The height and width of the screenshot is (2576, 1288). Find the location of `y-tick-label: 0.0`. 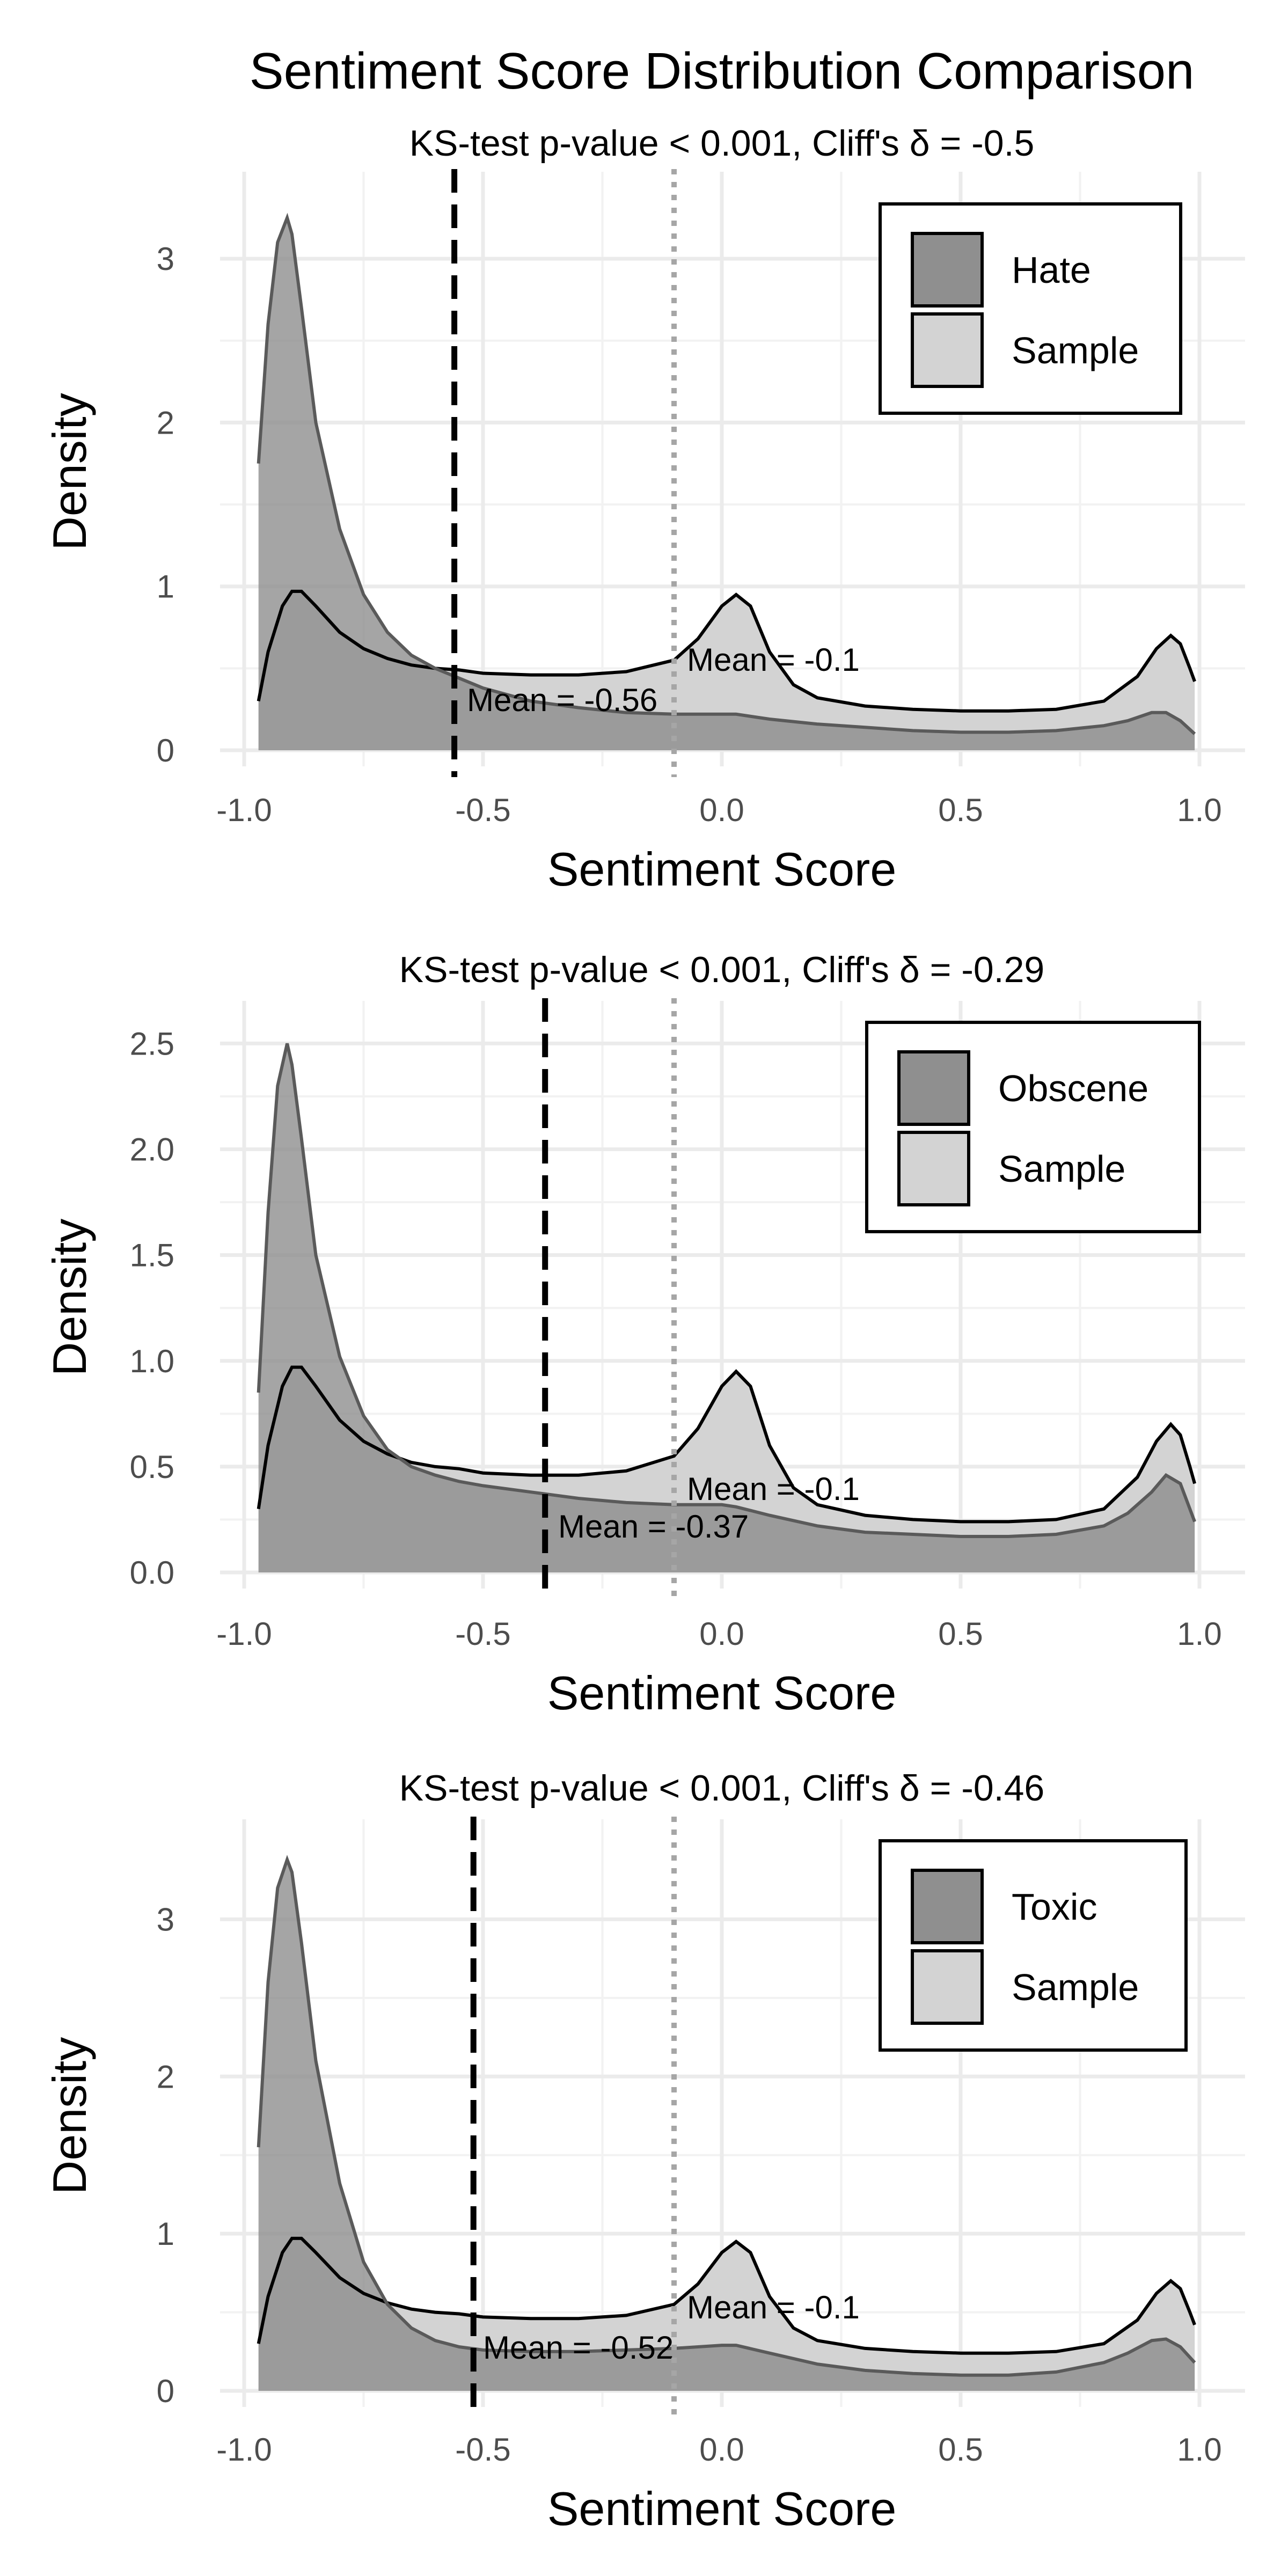

y-tick-label: 0.0 is located at coordinates (152, 1573).